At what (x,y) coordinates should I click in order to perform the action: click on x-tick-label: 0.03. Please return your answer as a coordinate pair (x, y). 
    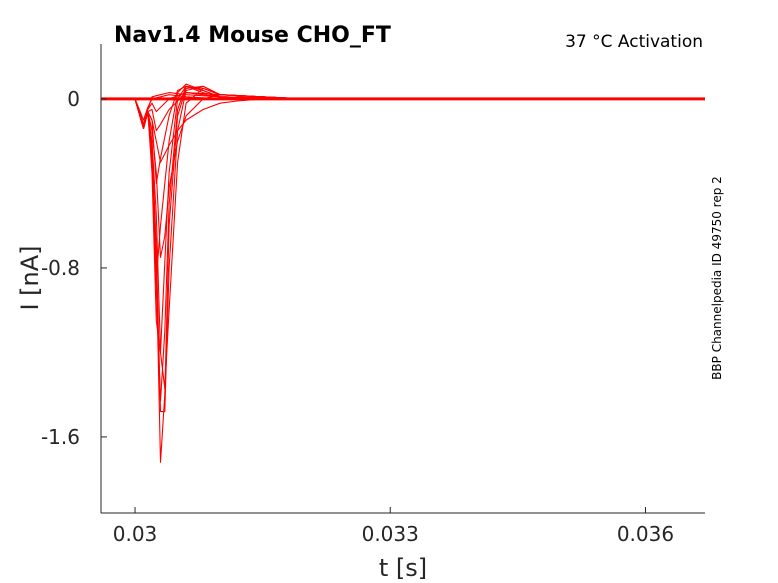
    Looking at the image, I should click on (135, 534).